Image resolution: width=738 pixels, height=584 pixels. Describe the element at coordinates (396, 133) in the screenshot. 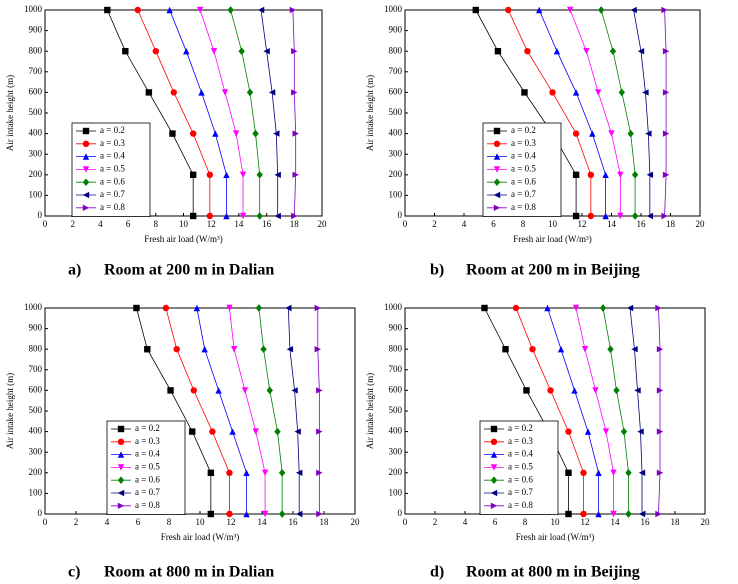

I see `y-tick-label: 400` at that location.